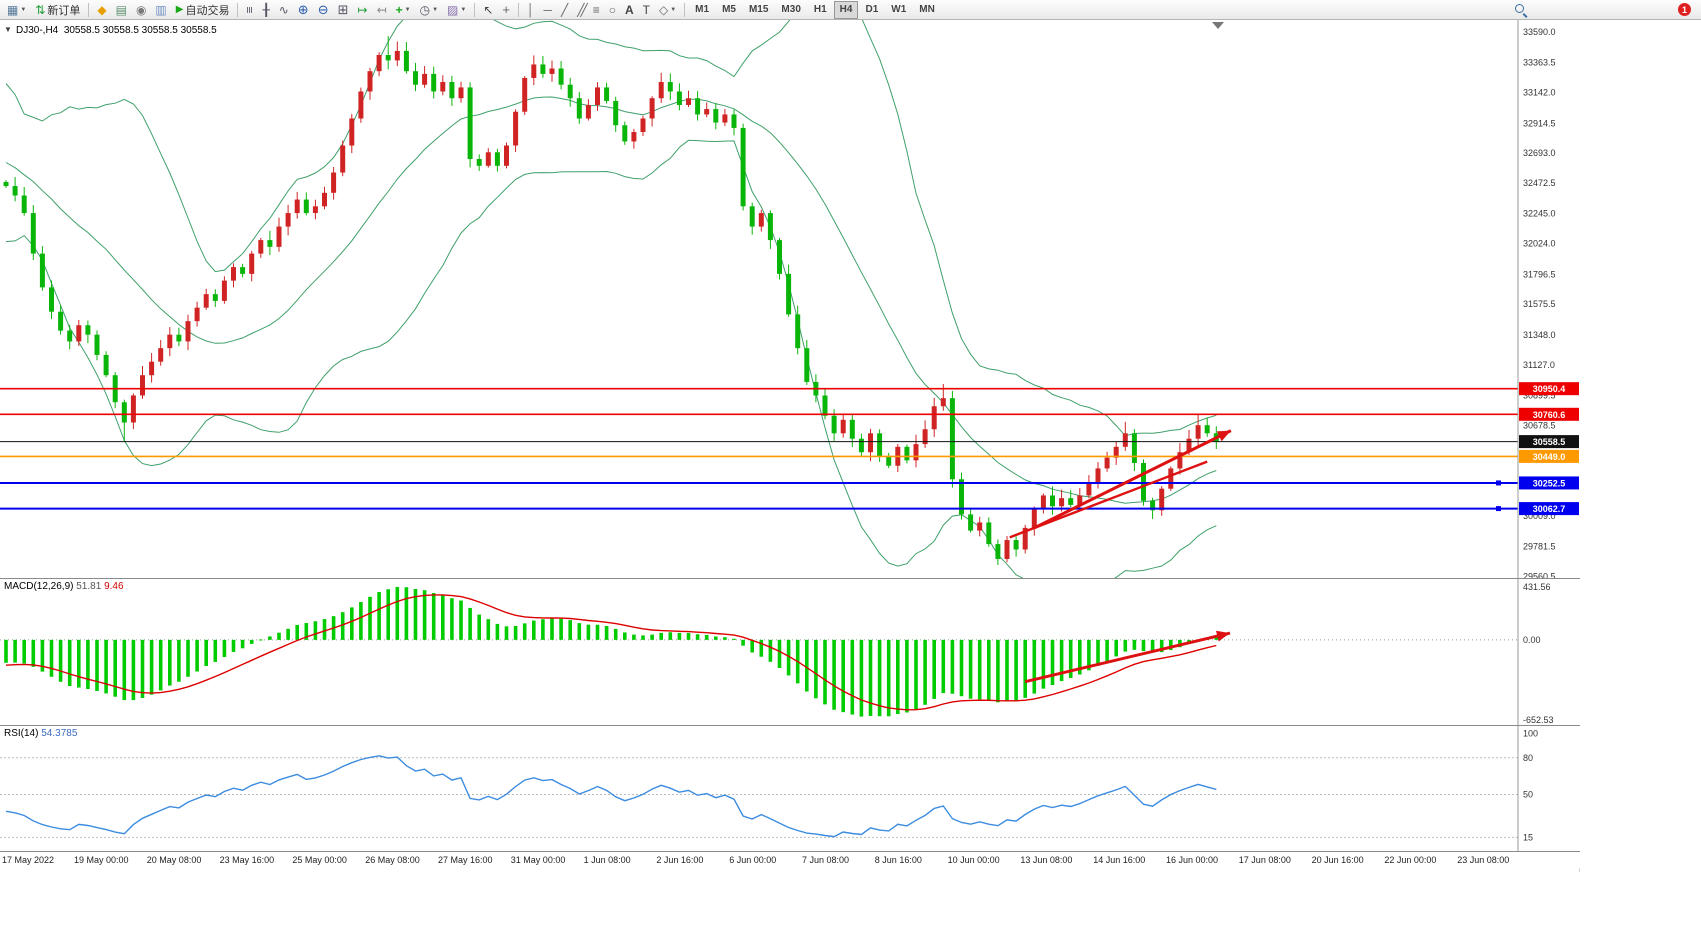  Describe the element at coordinates (249, 10) in the screenshot. I see `bar-chart-button: ≡` at that location.